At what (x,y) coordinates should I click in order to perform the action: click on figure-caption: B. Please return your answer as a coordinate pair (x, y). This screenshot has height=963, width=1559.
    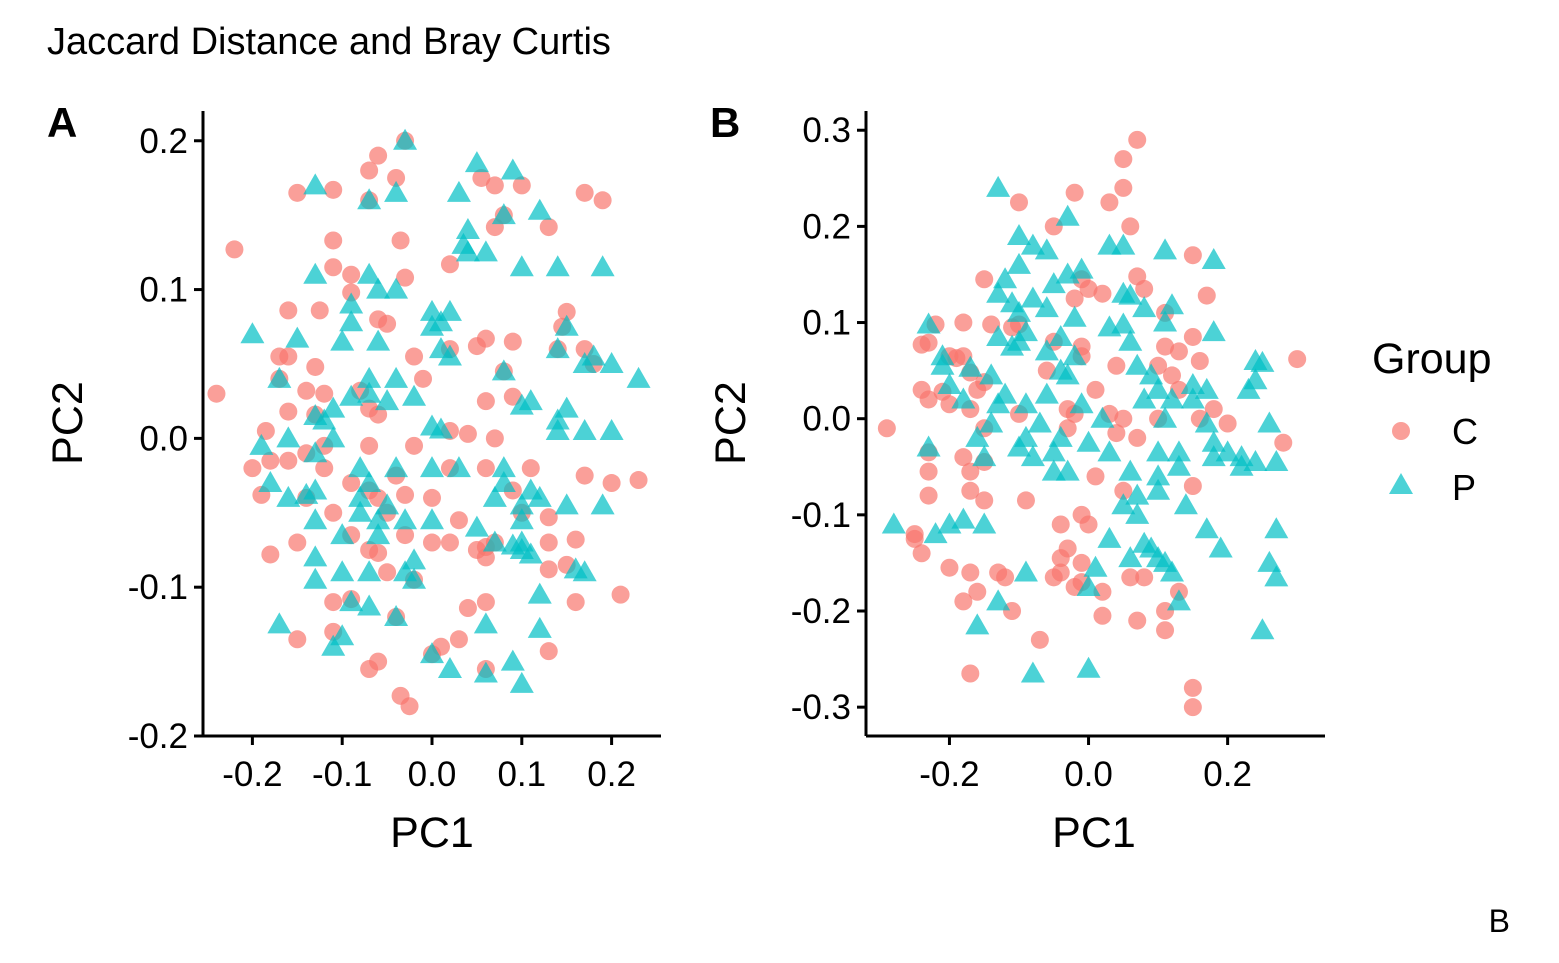
    Looking at the image, I should click on (1499, 921).